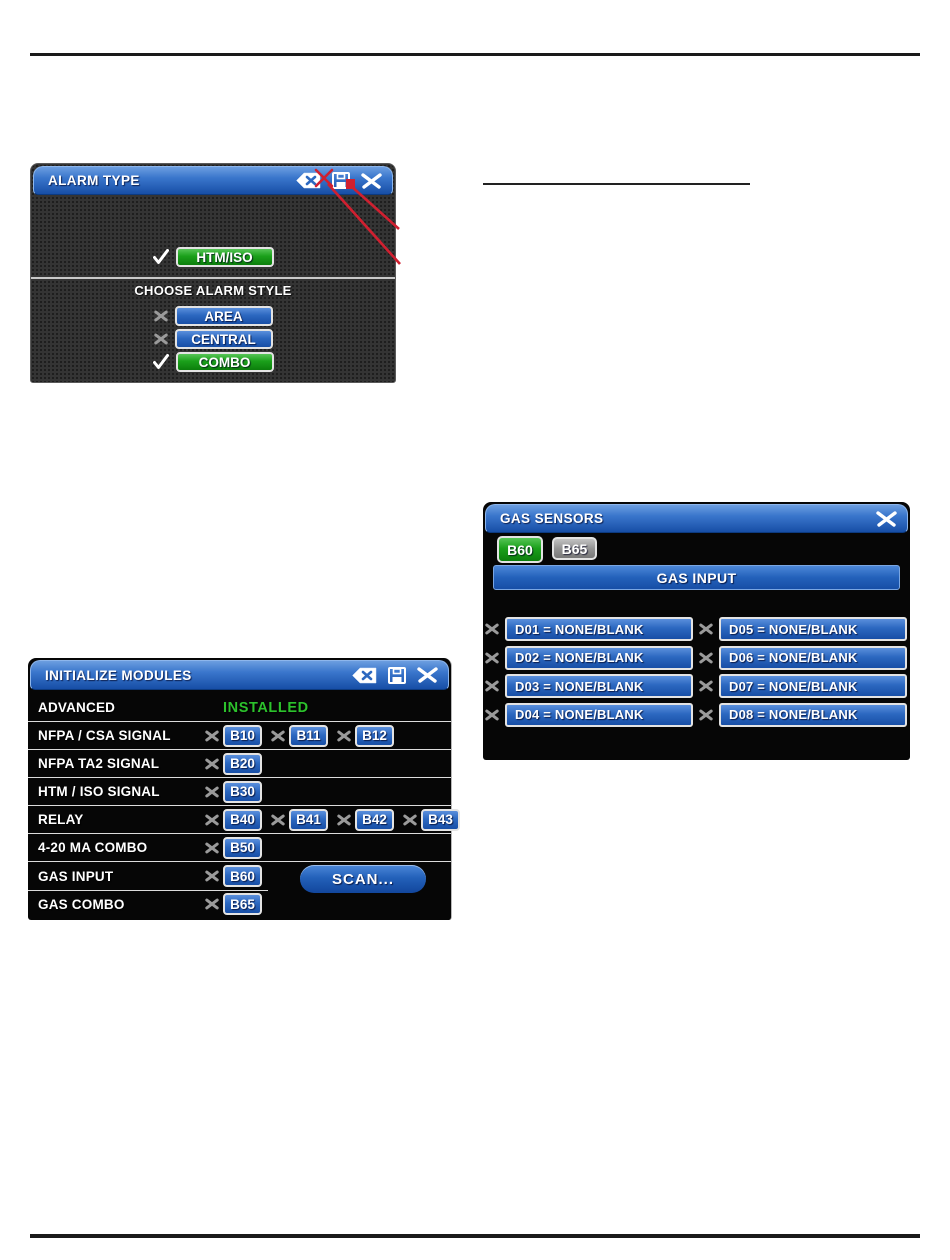  I want to click on sensor-item: D08 = NONE/BLANK, so click(803, 714).